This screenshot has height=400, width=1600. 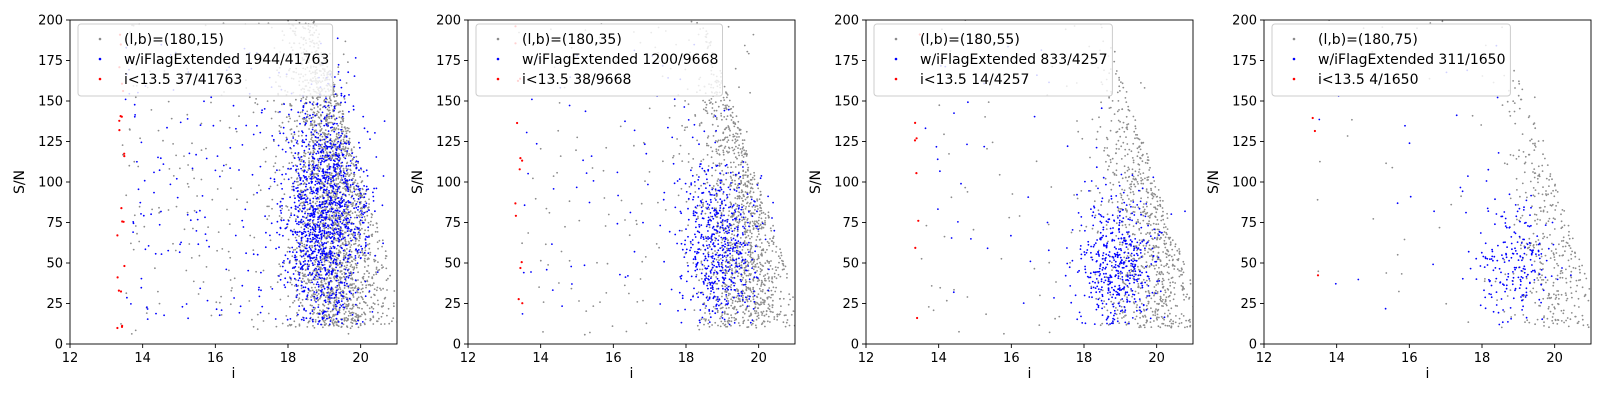 I want to click on x-tick-label: 18, so click(x=288, y=358).